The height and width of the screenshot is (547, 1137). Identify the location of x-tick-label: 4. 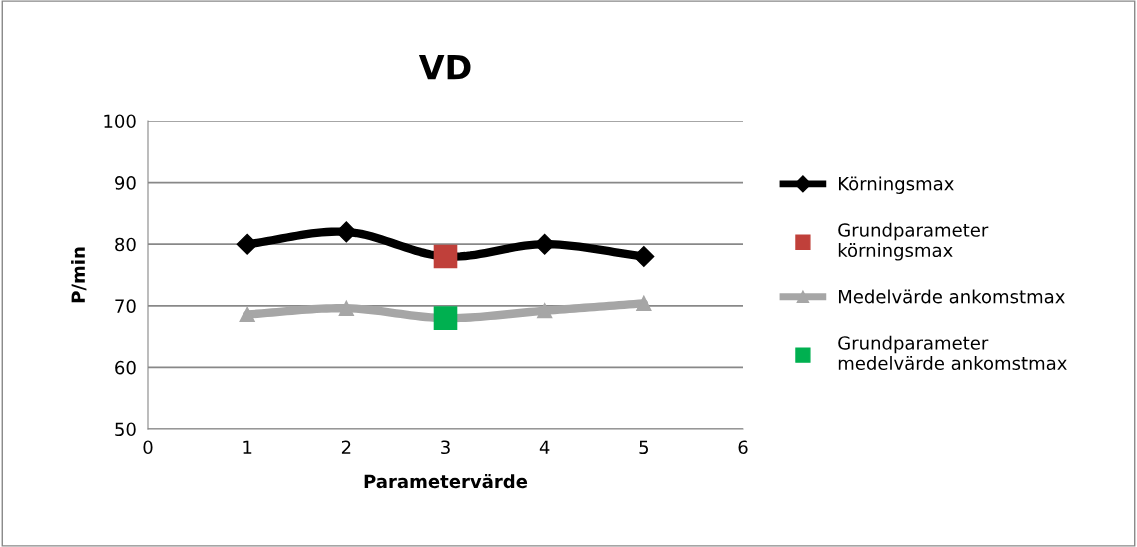
(544, 447).